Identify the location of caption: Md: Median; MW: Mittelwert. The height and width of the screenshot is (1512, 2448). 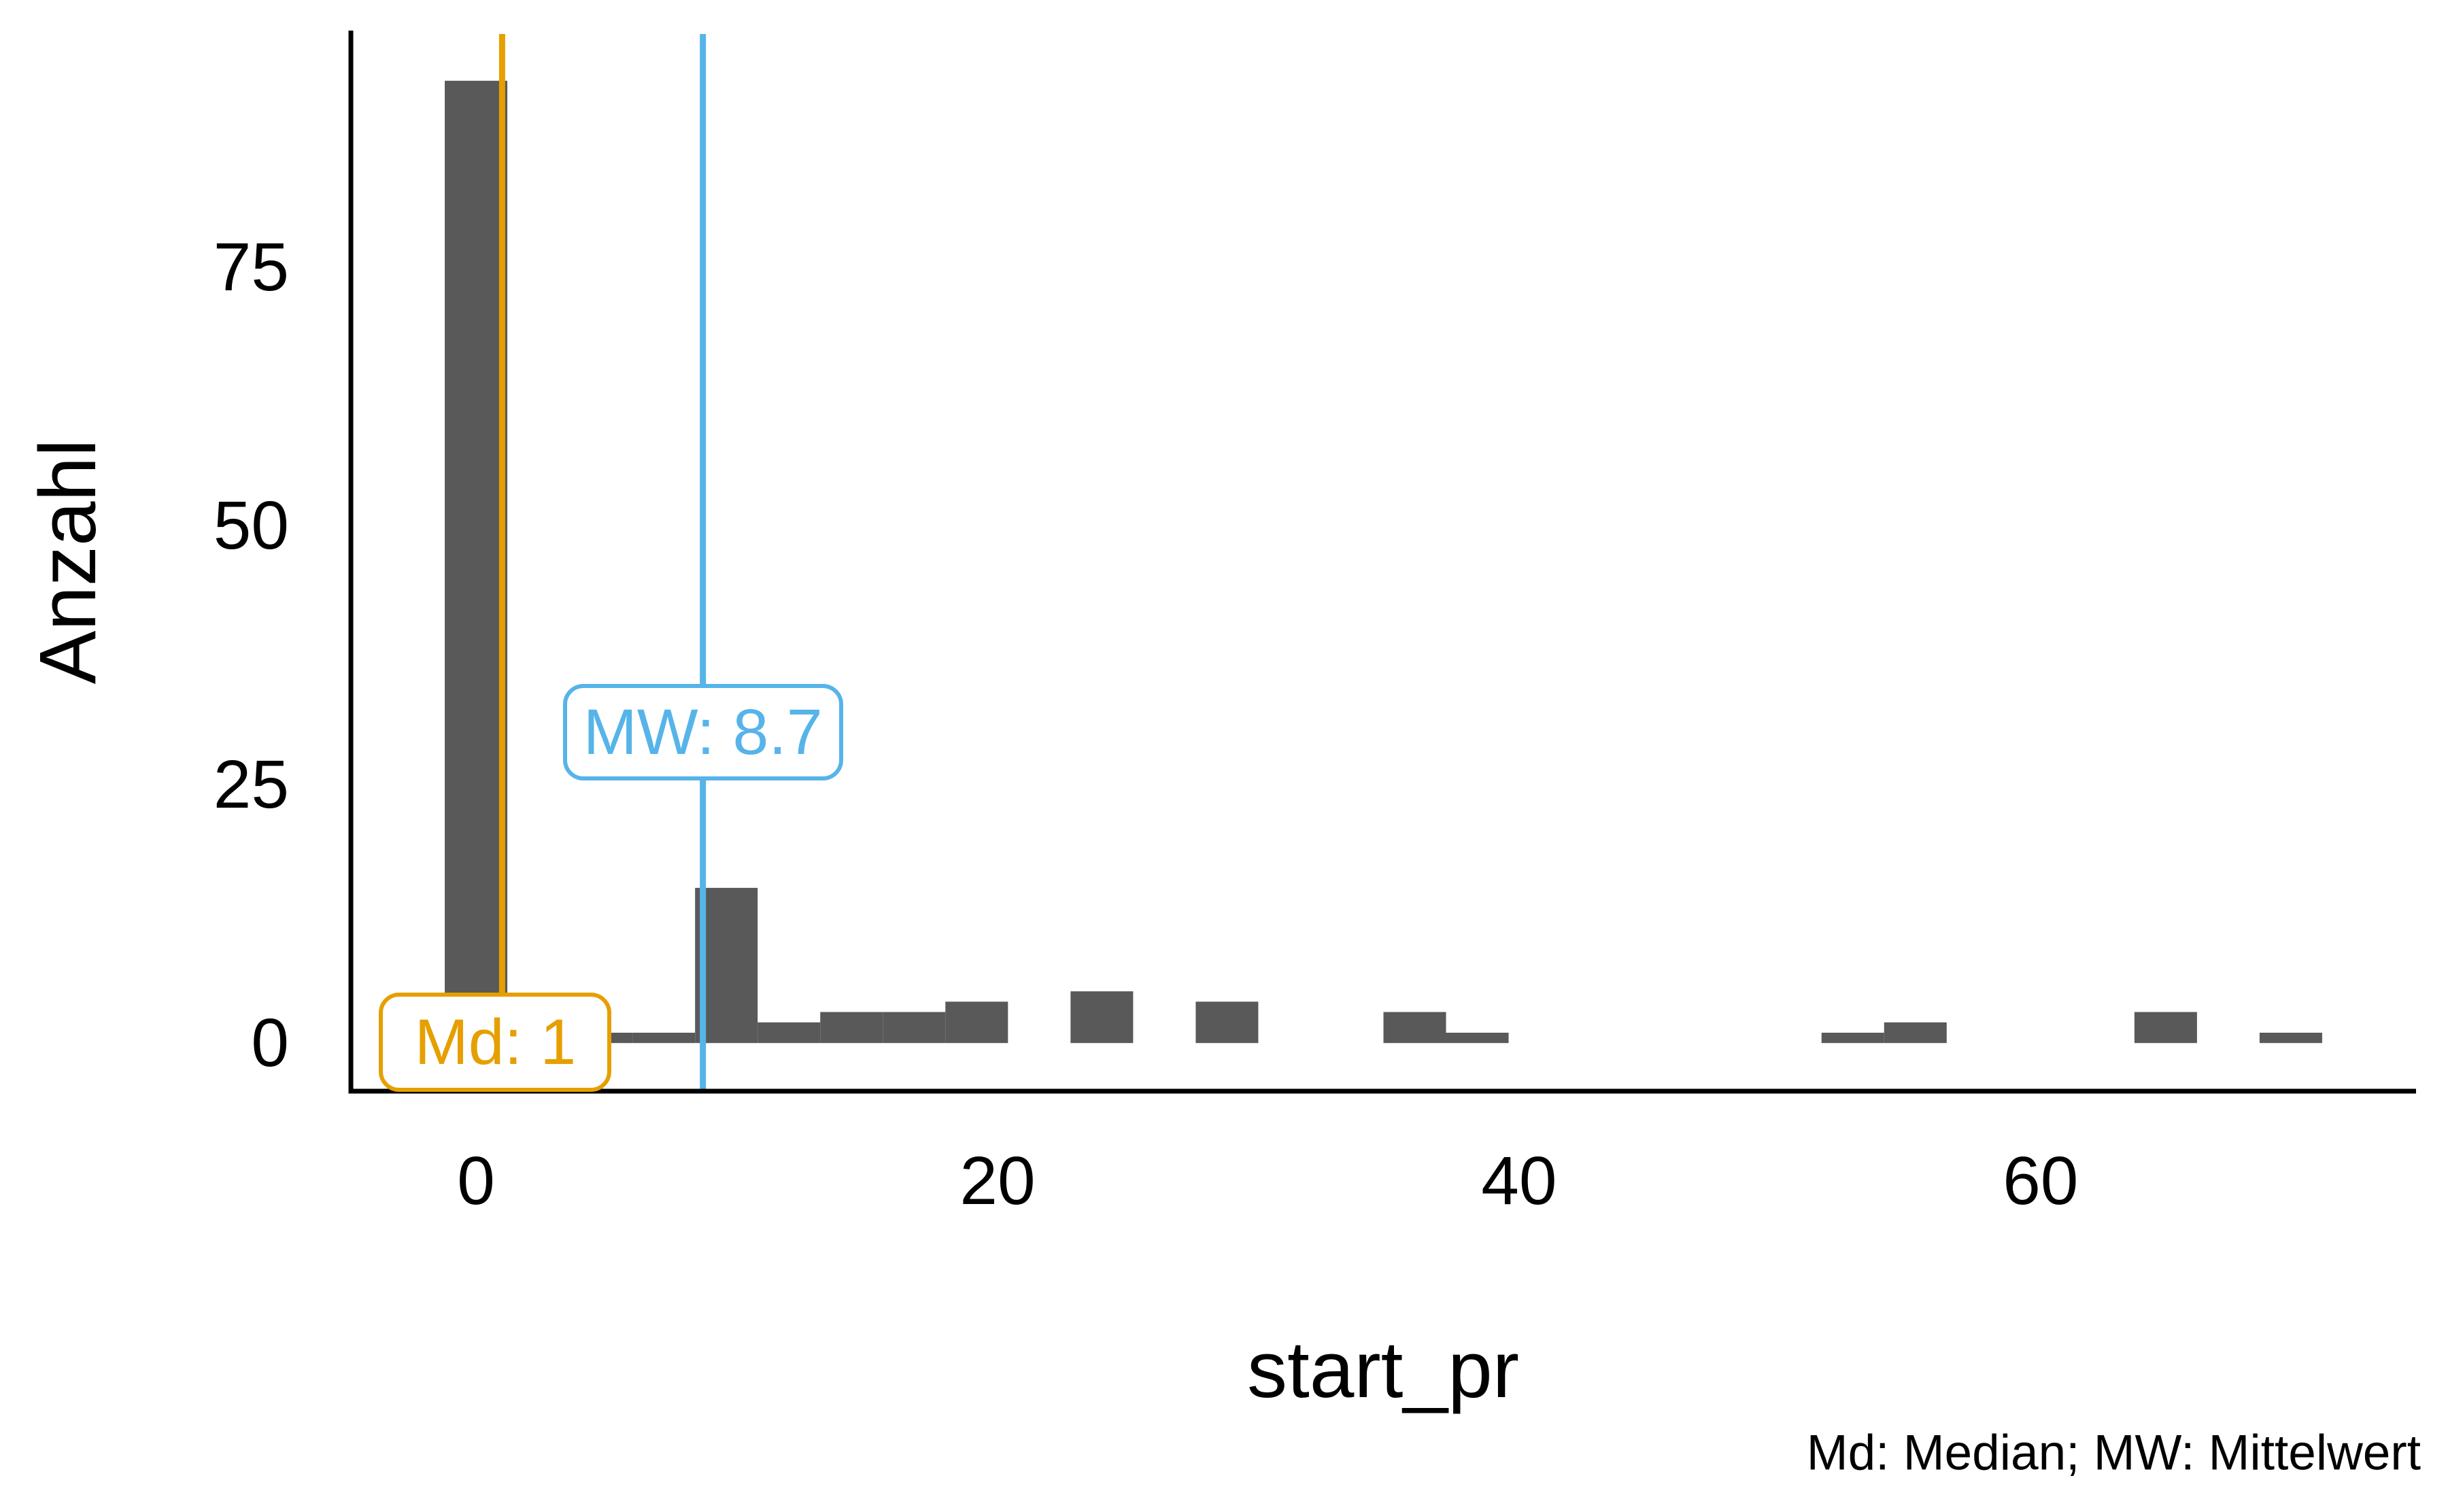
(2114, 1453).